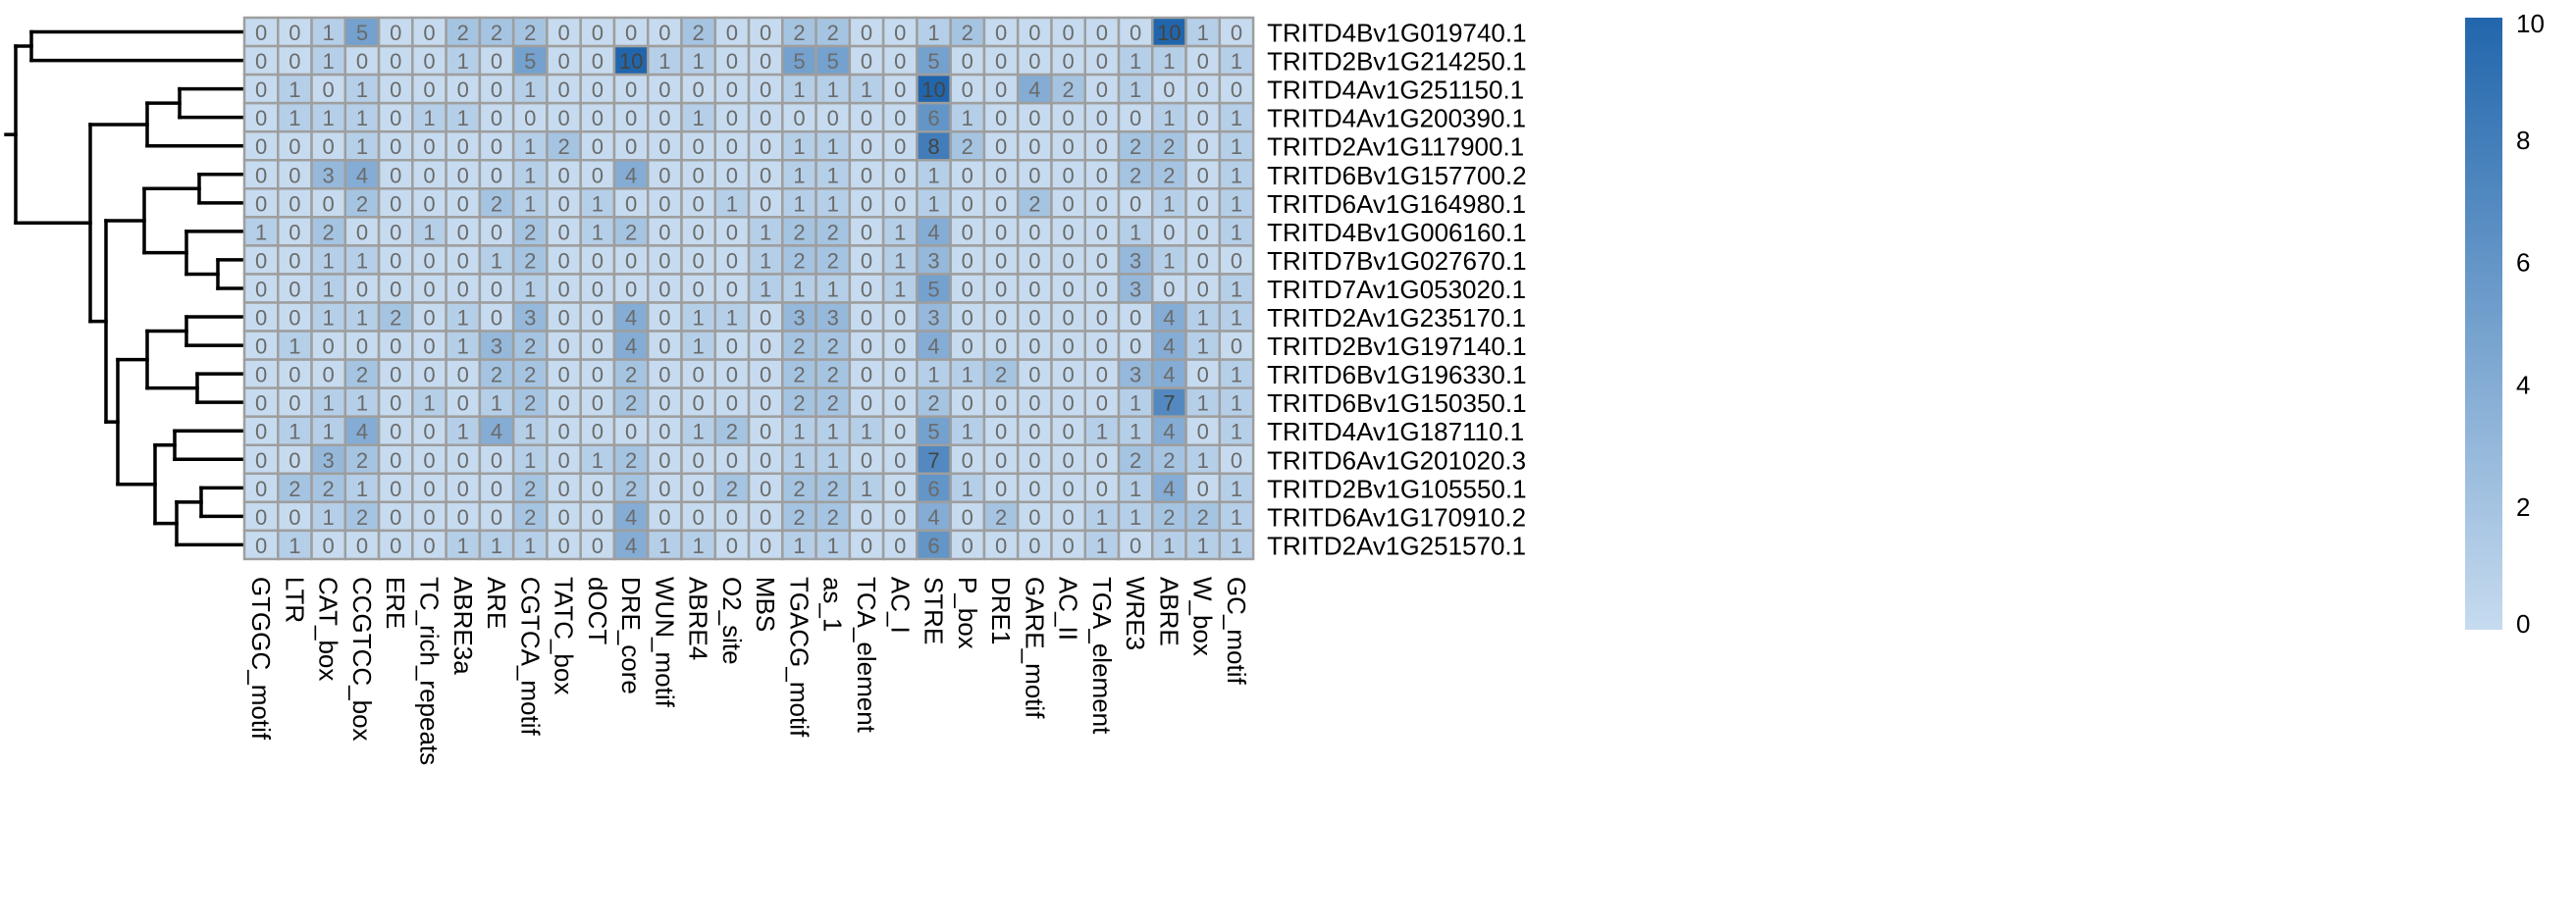 This screenshot has width=2576, height=924. I want to click on column-label: O2_site, so click(732, 621).